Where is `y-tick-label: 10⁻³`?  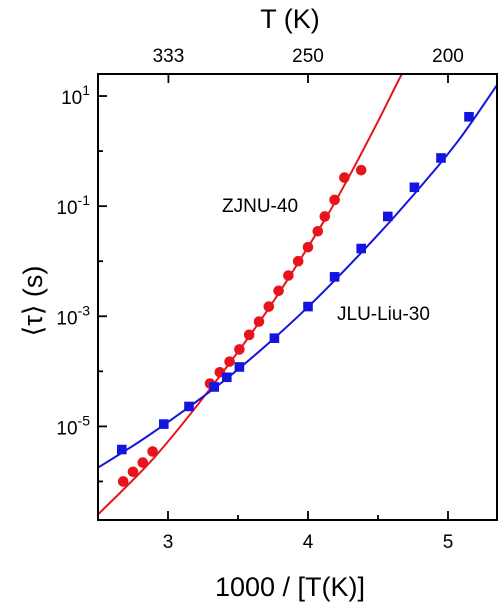 y-tick-label: 10⁻³ is located at coordinates (73, 315).